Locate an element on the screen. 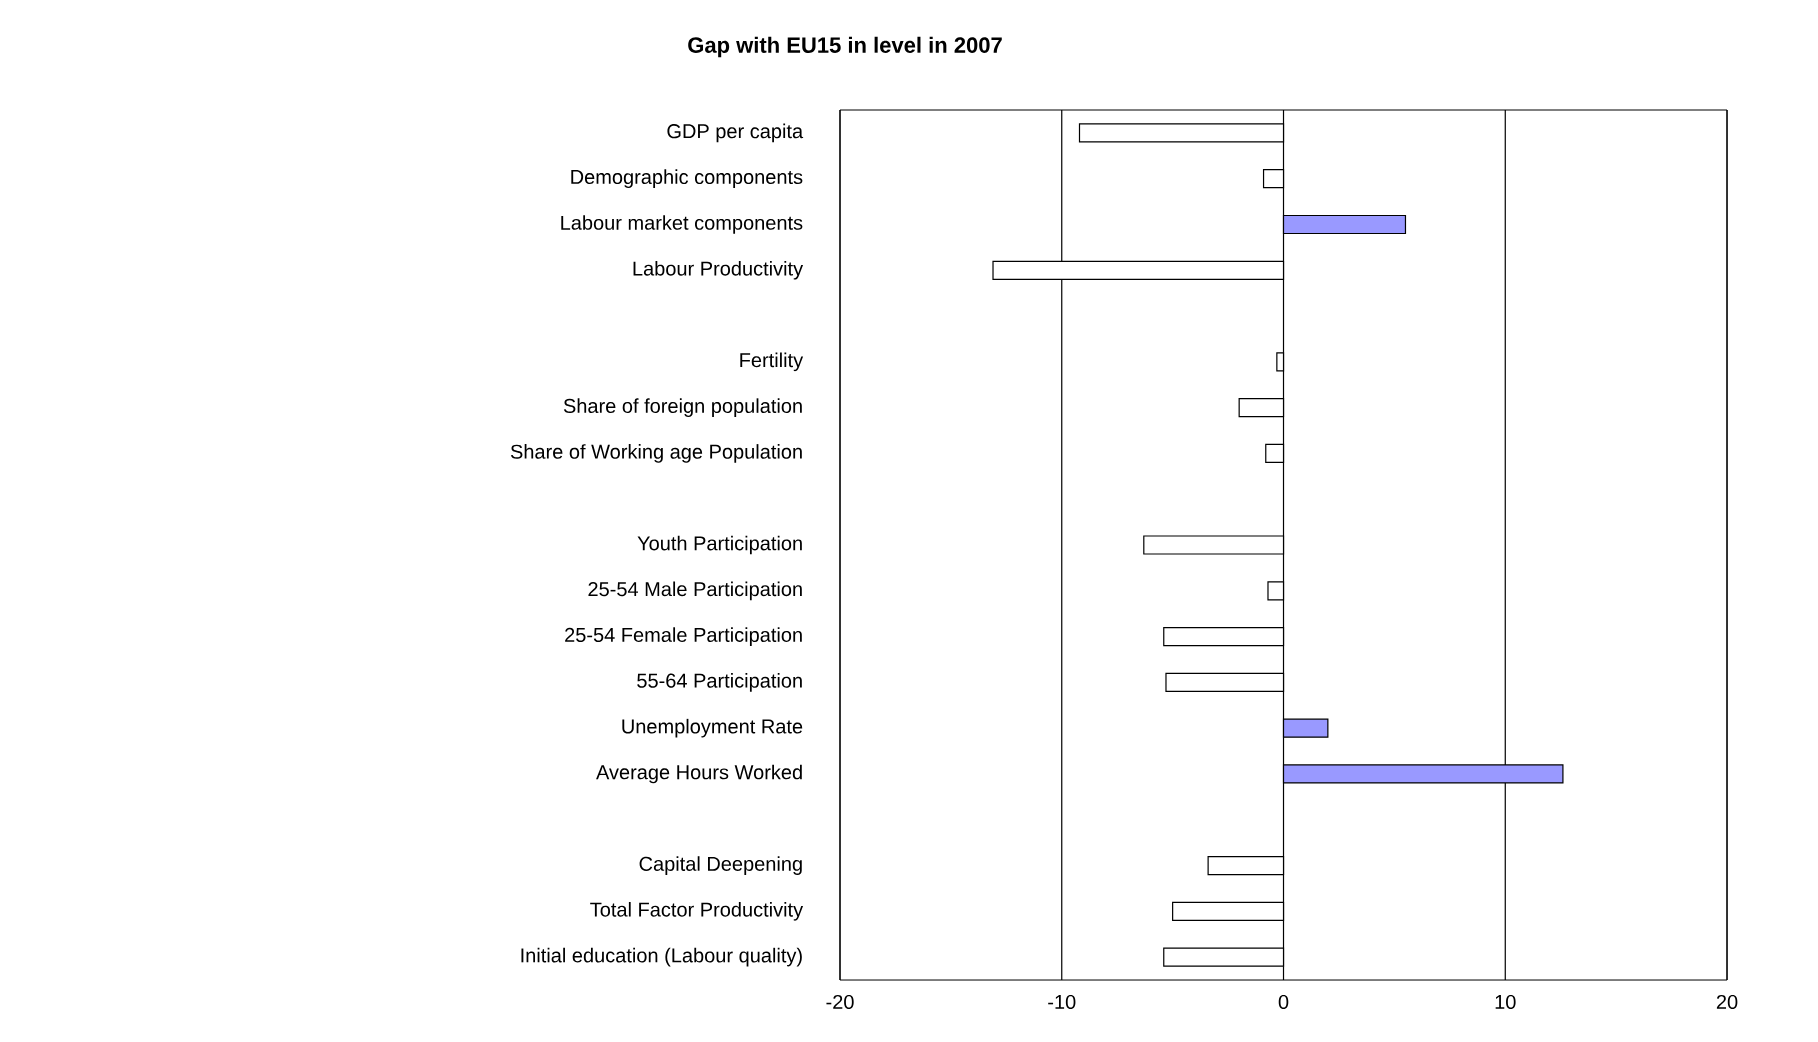 Image resolution: width=1818 pixels, height=1042 pixels. y-tick-label: GDP per capita is located at coordinates (735, 133).